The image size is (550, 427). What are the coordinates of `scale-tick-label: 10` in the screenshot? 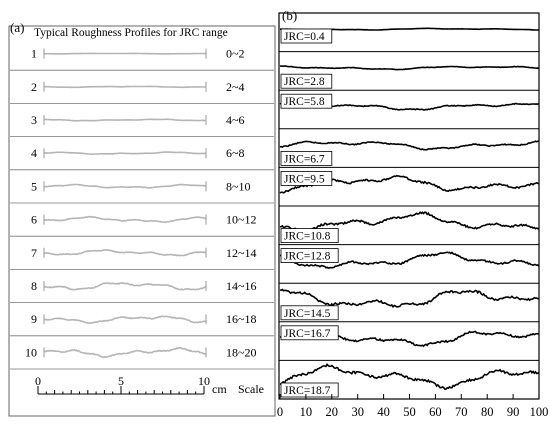 It's located at (204, 381).